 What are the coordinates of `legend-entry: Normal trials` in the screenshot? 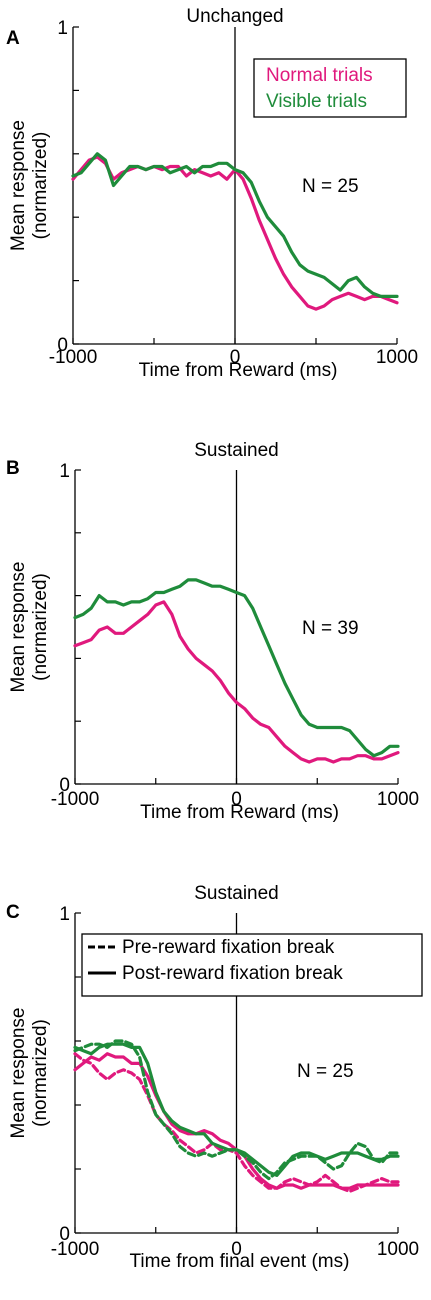 It's located at (319, 75).